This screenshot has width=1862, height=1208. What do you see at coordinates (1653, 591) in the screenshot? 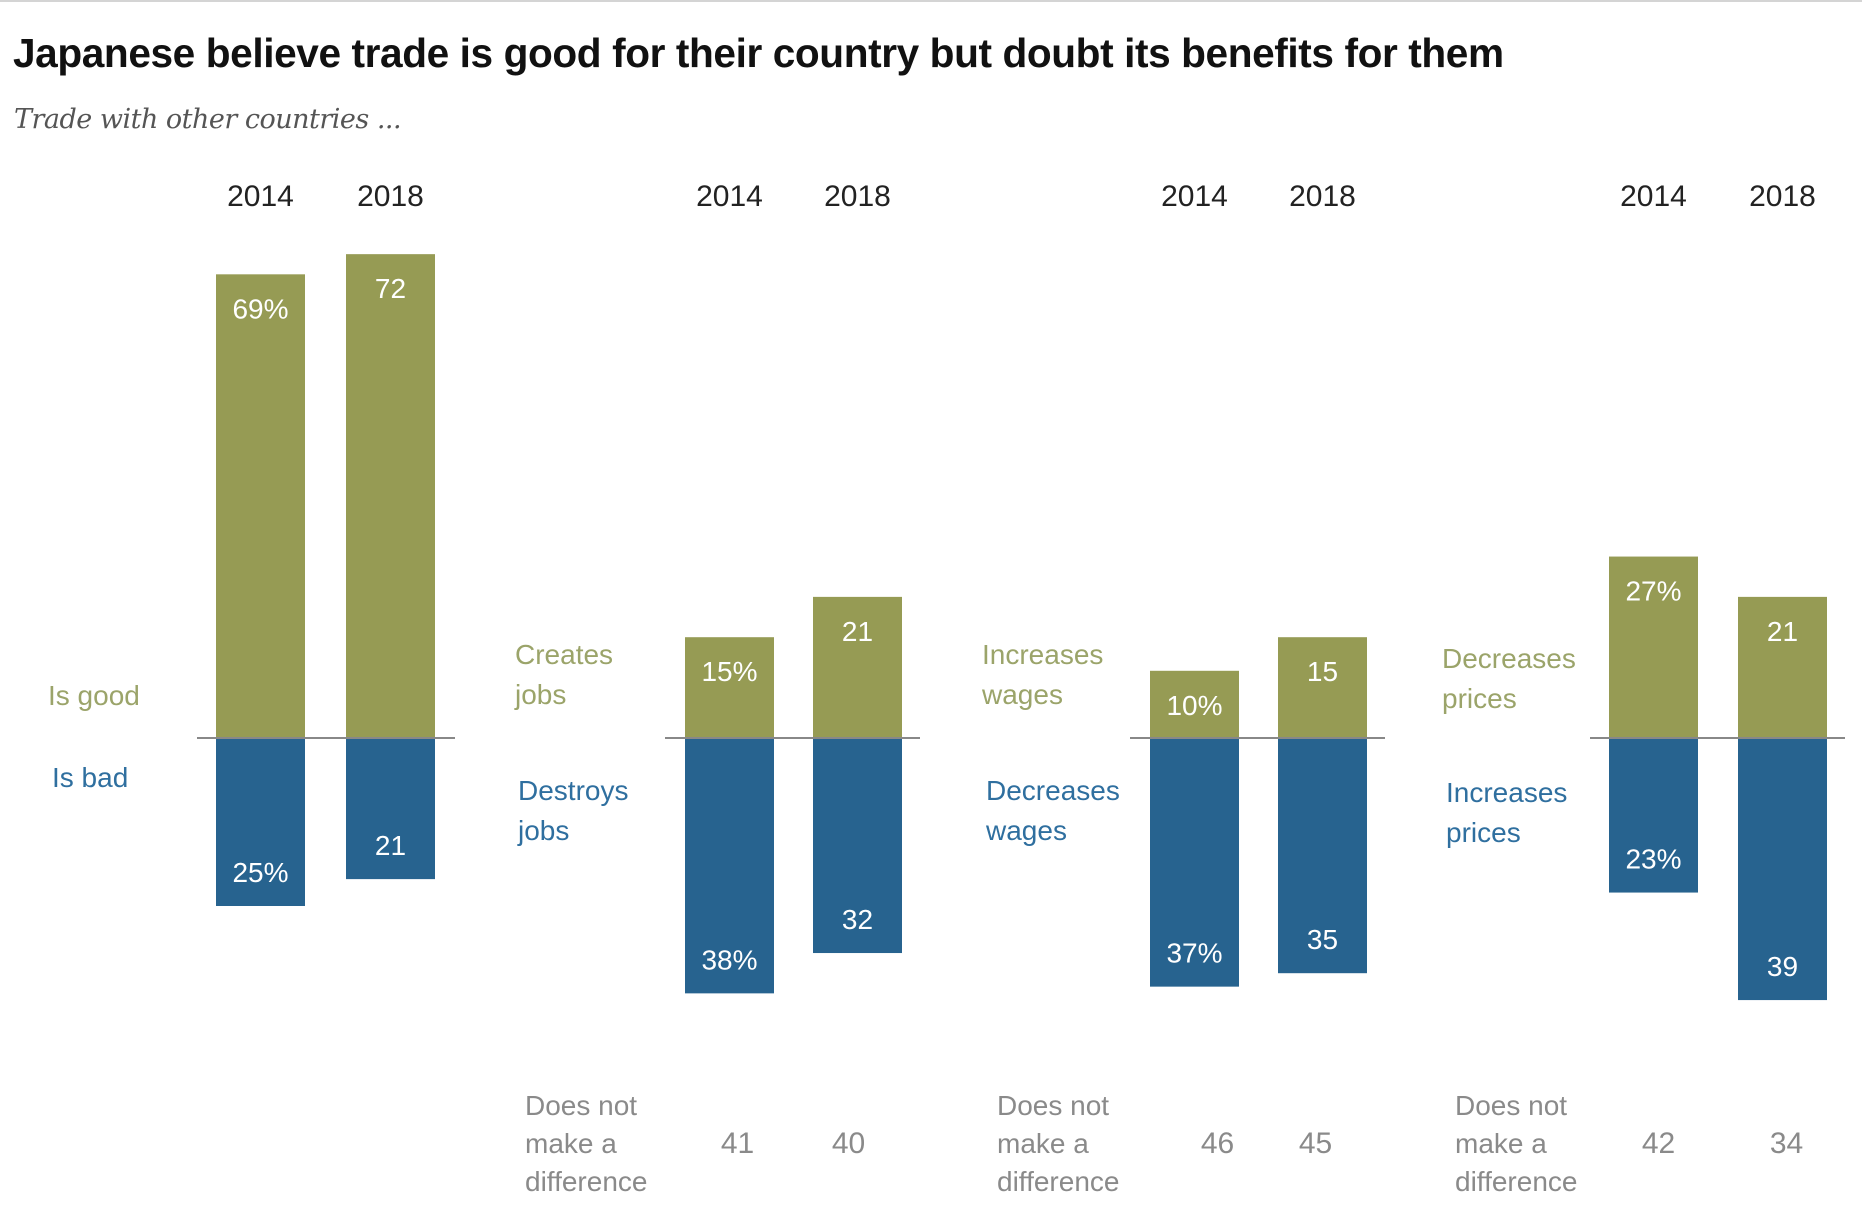
I see `positive-value-label: 27%` at bounding box center [1653, 591].